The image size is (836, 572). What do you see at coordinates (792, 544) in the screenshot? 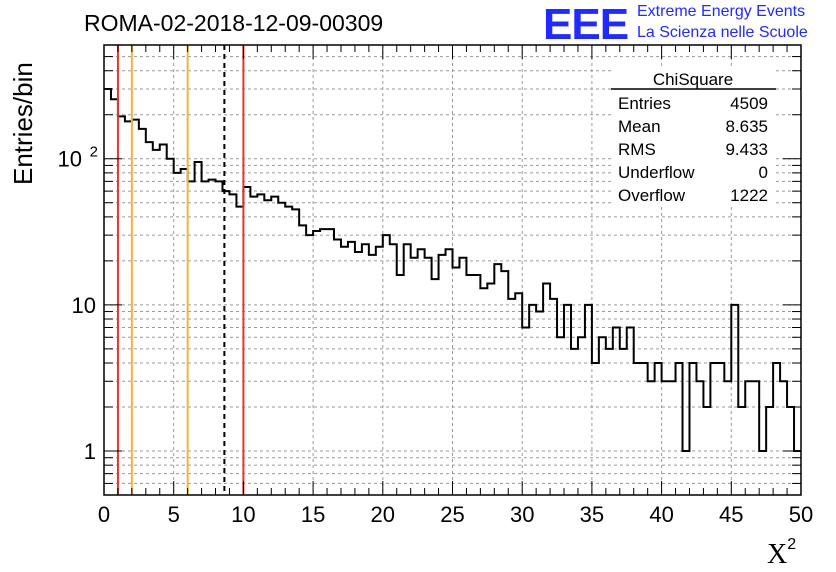
I see `x-axis-label-superscript: 2` at bounding box center [792, 544].